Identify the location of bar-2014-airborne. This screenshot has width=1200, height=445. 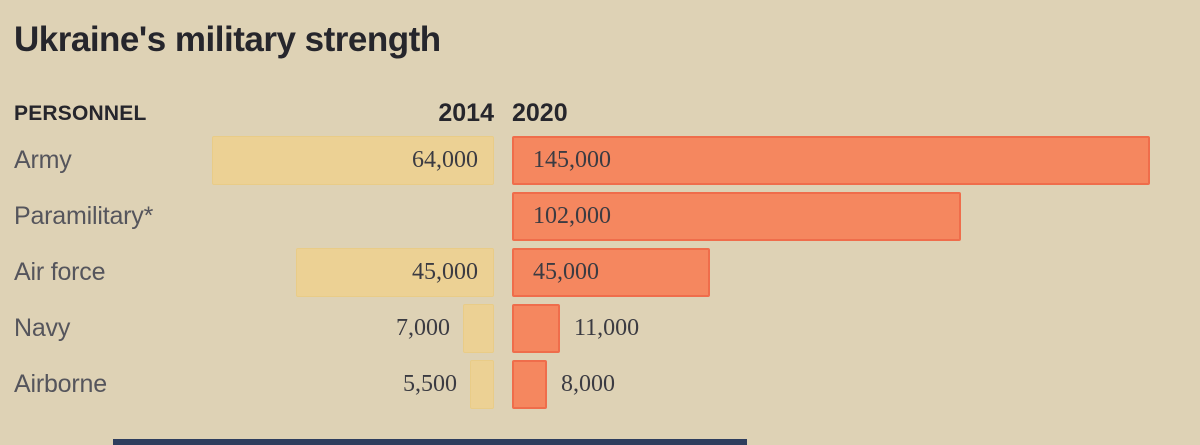
(482, 384).